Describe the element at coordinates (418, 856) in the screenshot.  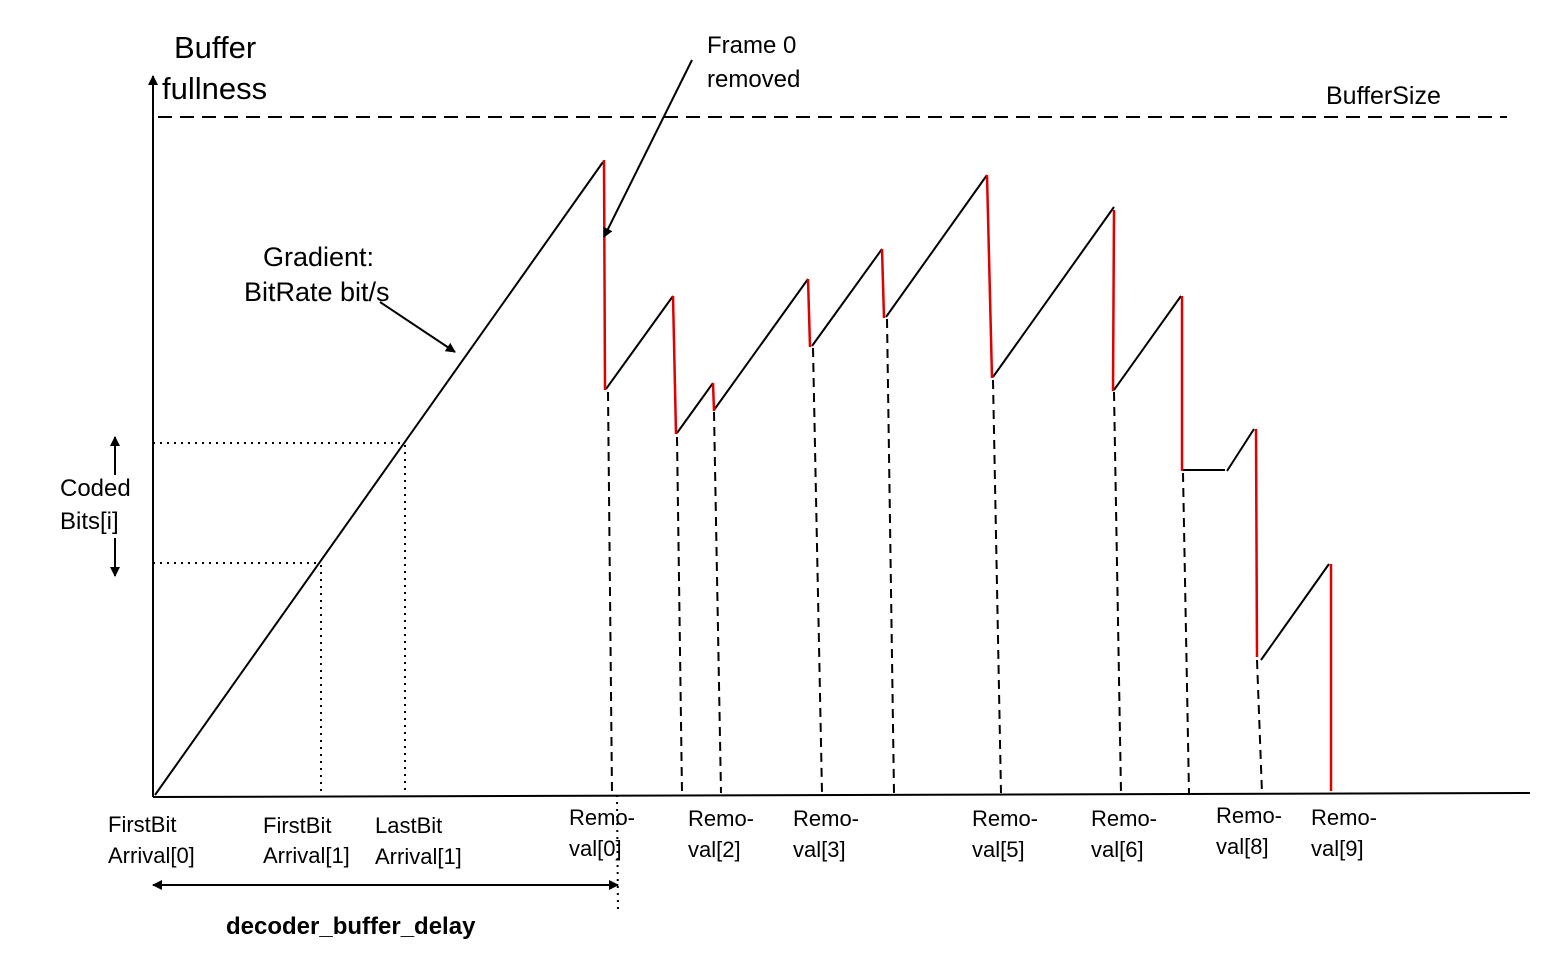
I see `x-label-lastbit-arrival-1-l2: Arrival[1]` at that location.